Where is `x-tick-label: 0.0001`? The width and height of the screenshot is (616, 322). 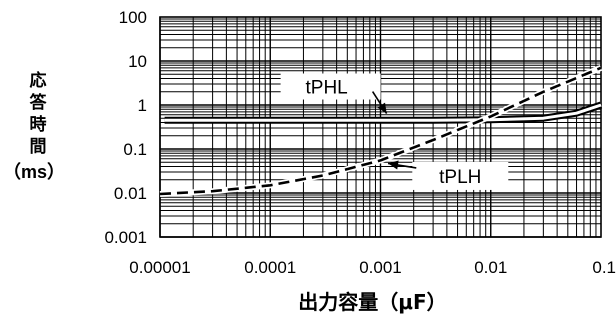
x-tick-label: 0.0001 is located at coordinates (270, 267).